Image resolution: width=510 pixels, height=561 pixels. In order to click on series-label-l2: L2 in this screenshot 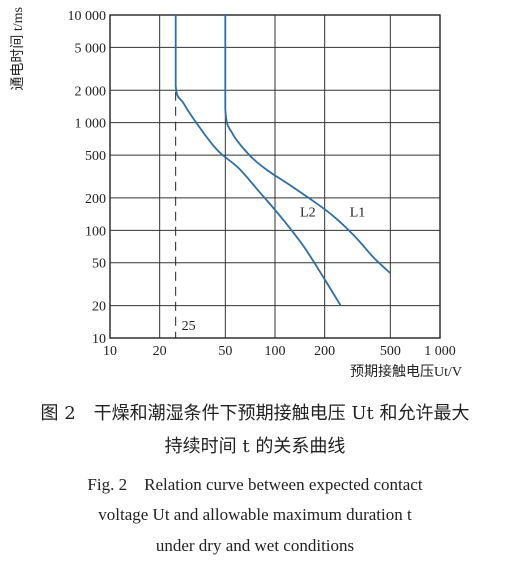, I will do `click(308, 212)`.